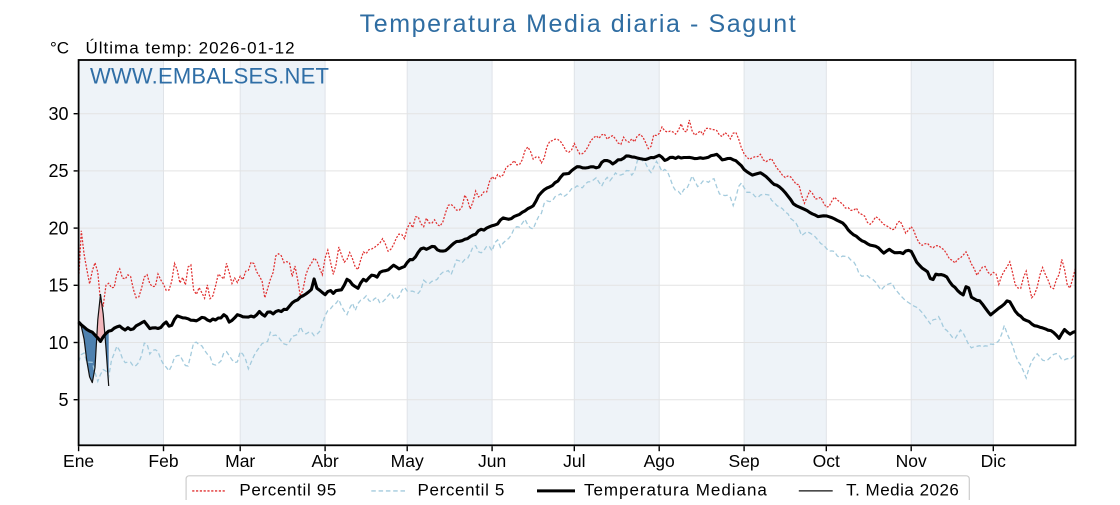 This screenshot has height=505, width=1120. What do you see at coordinates (58, 286) in the screenshot?
I see `svg-text: 15` at bounding box center [58, 286].